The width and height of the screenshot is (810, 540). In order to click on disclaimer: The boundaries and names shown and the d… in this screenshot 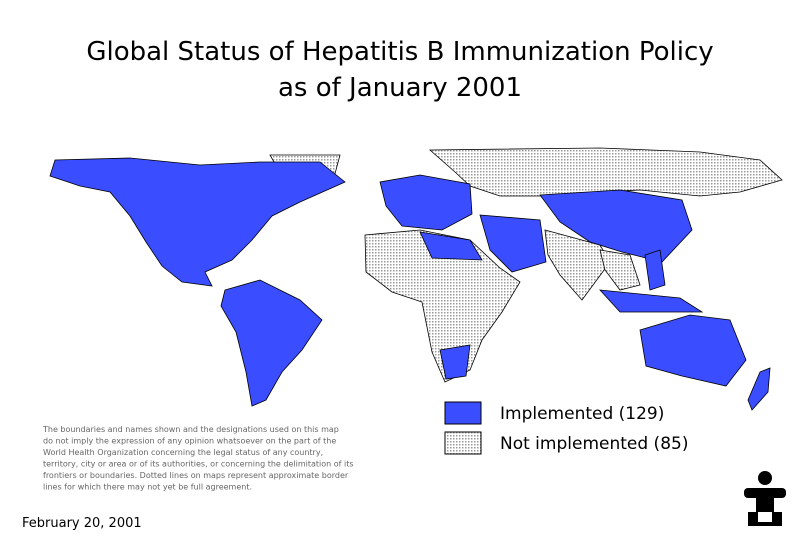, I will do `click(198, 458)`.